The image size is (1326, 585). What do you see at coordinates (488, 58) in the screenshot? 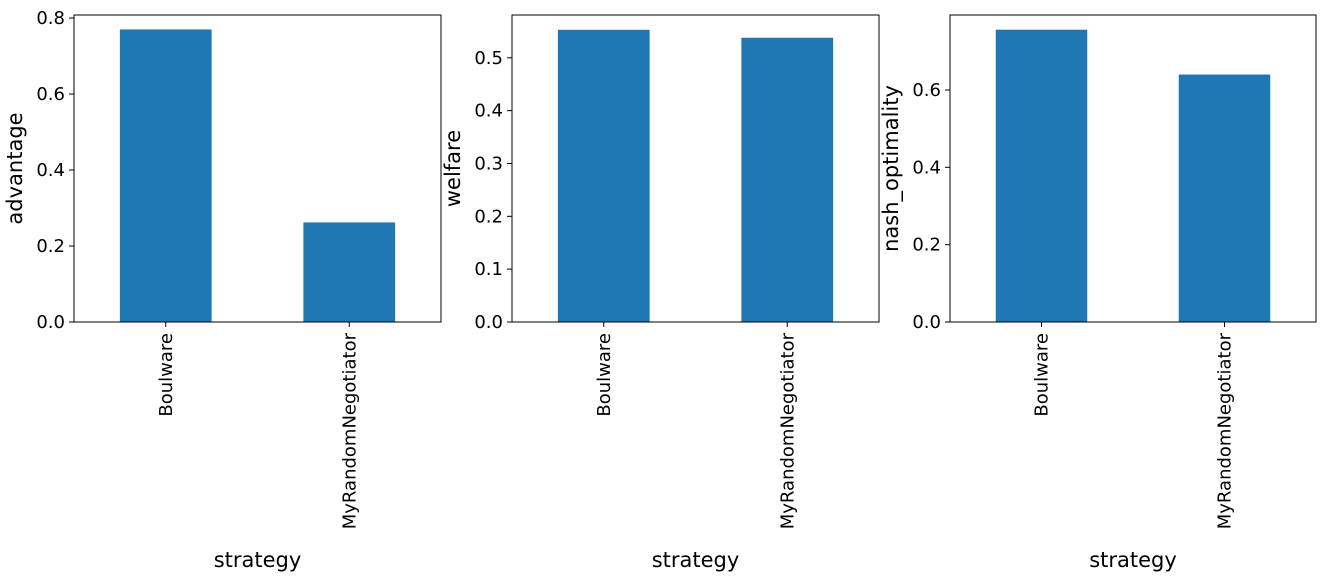
I see `y-tick-label: 0.5` at bounding box center [488, 58].